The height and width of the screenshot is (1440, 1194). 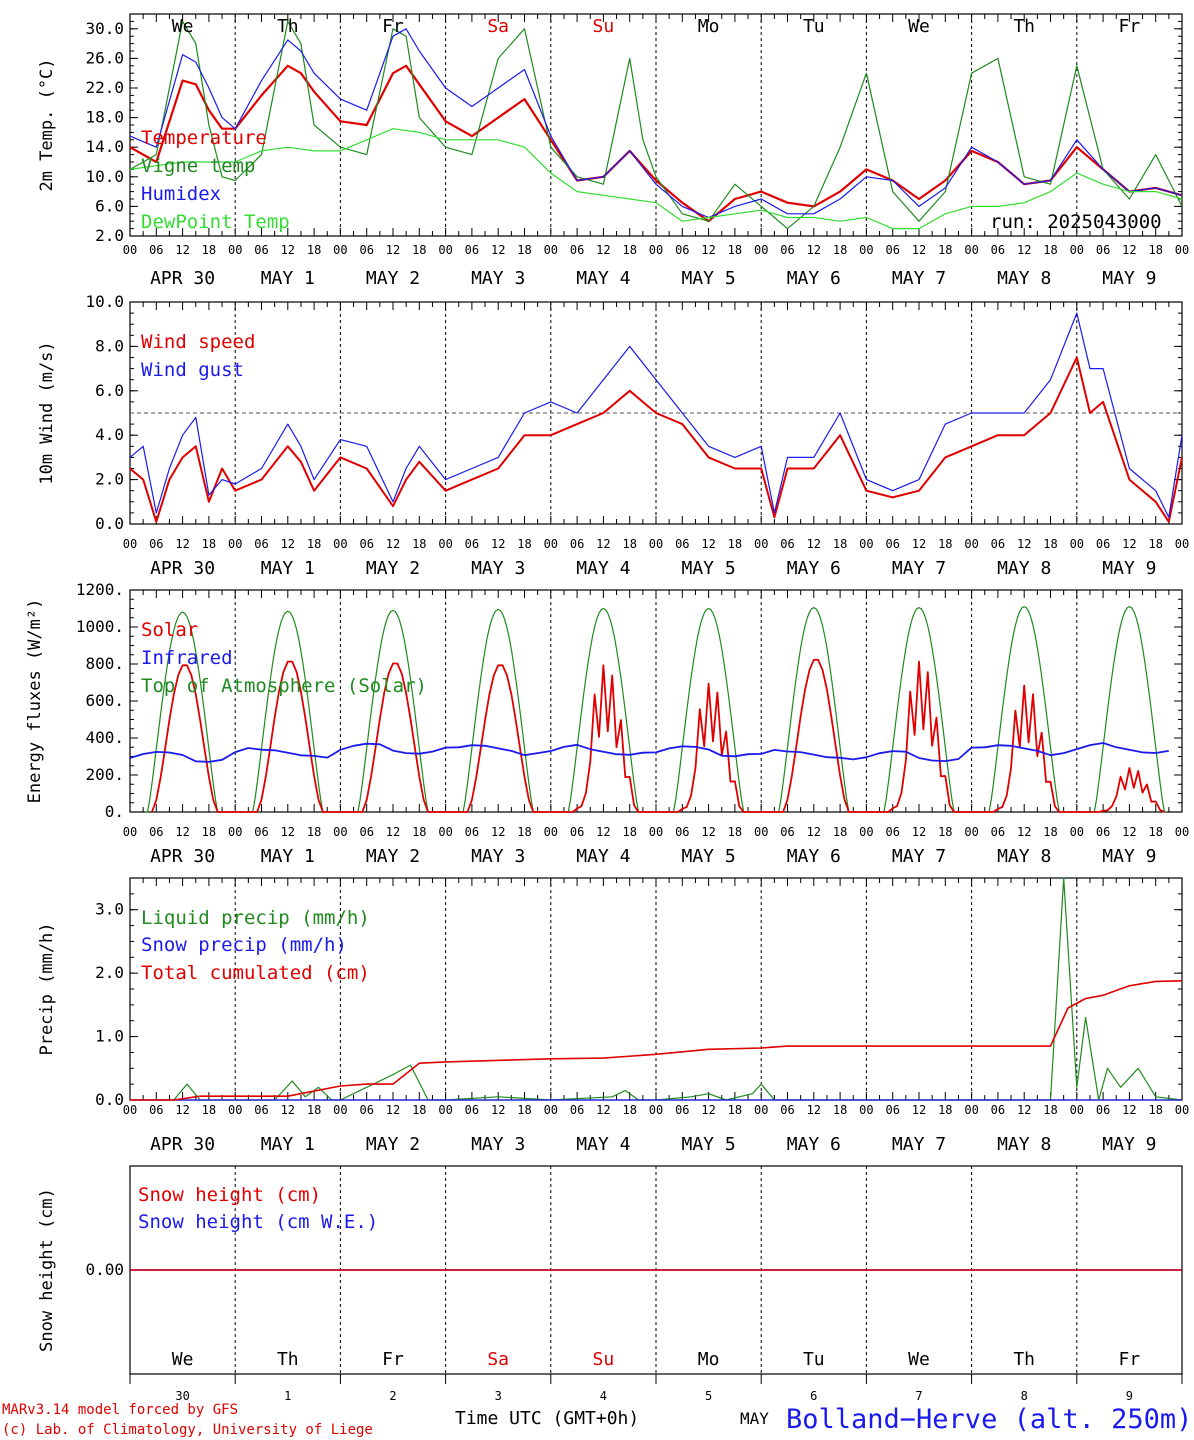 I want to click on legend-dewpoint-temp: DewPoint Temp, so click(x=215, y=222).